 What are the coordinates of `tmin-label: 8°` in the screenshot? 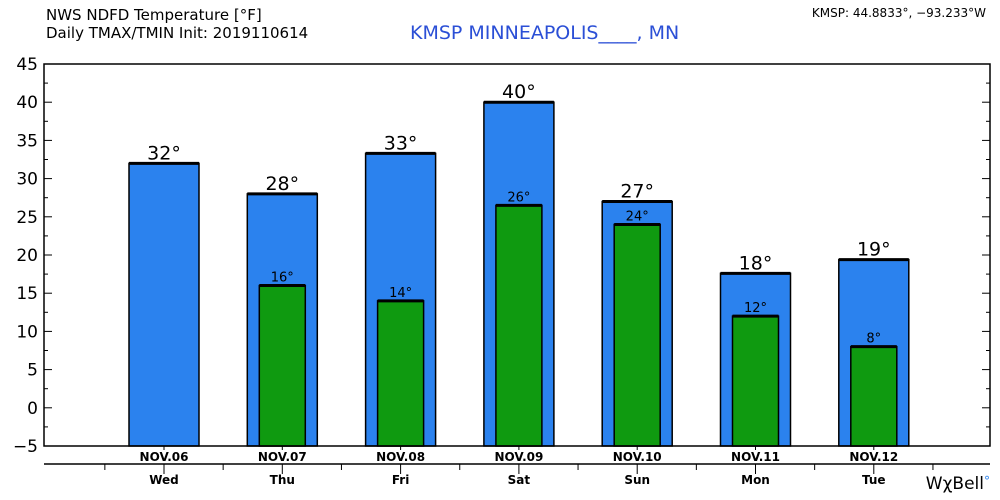 It's located at (873, 339).